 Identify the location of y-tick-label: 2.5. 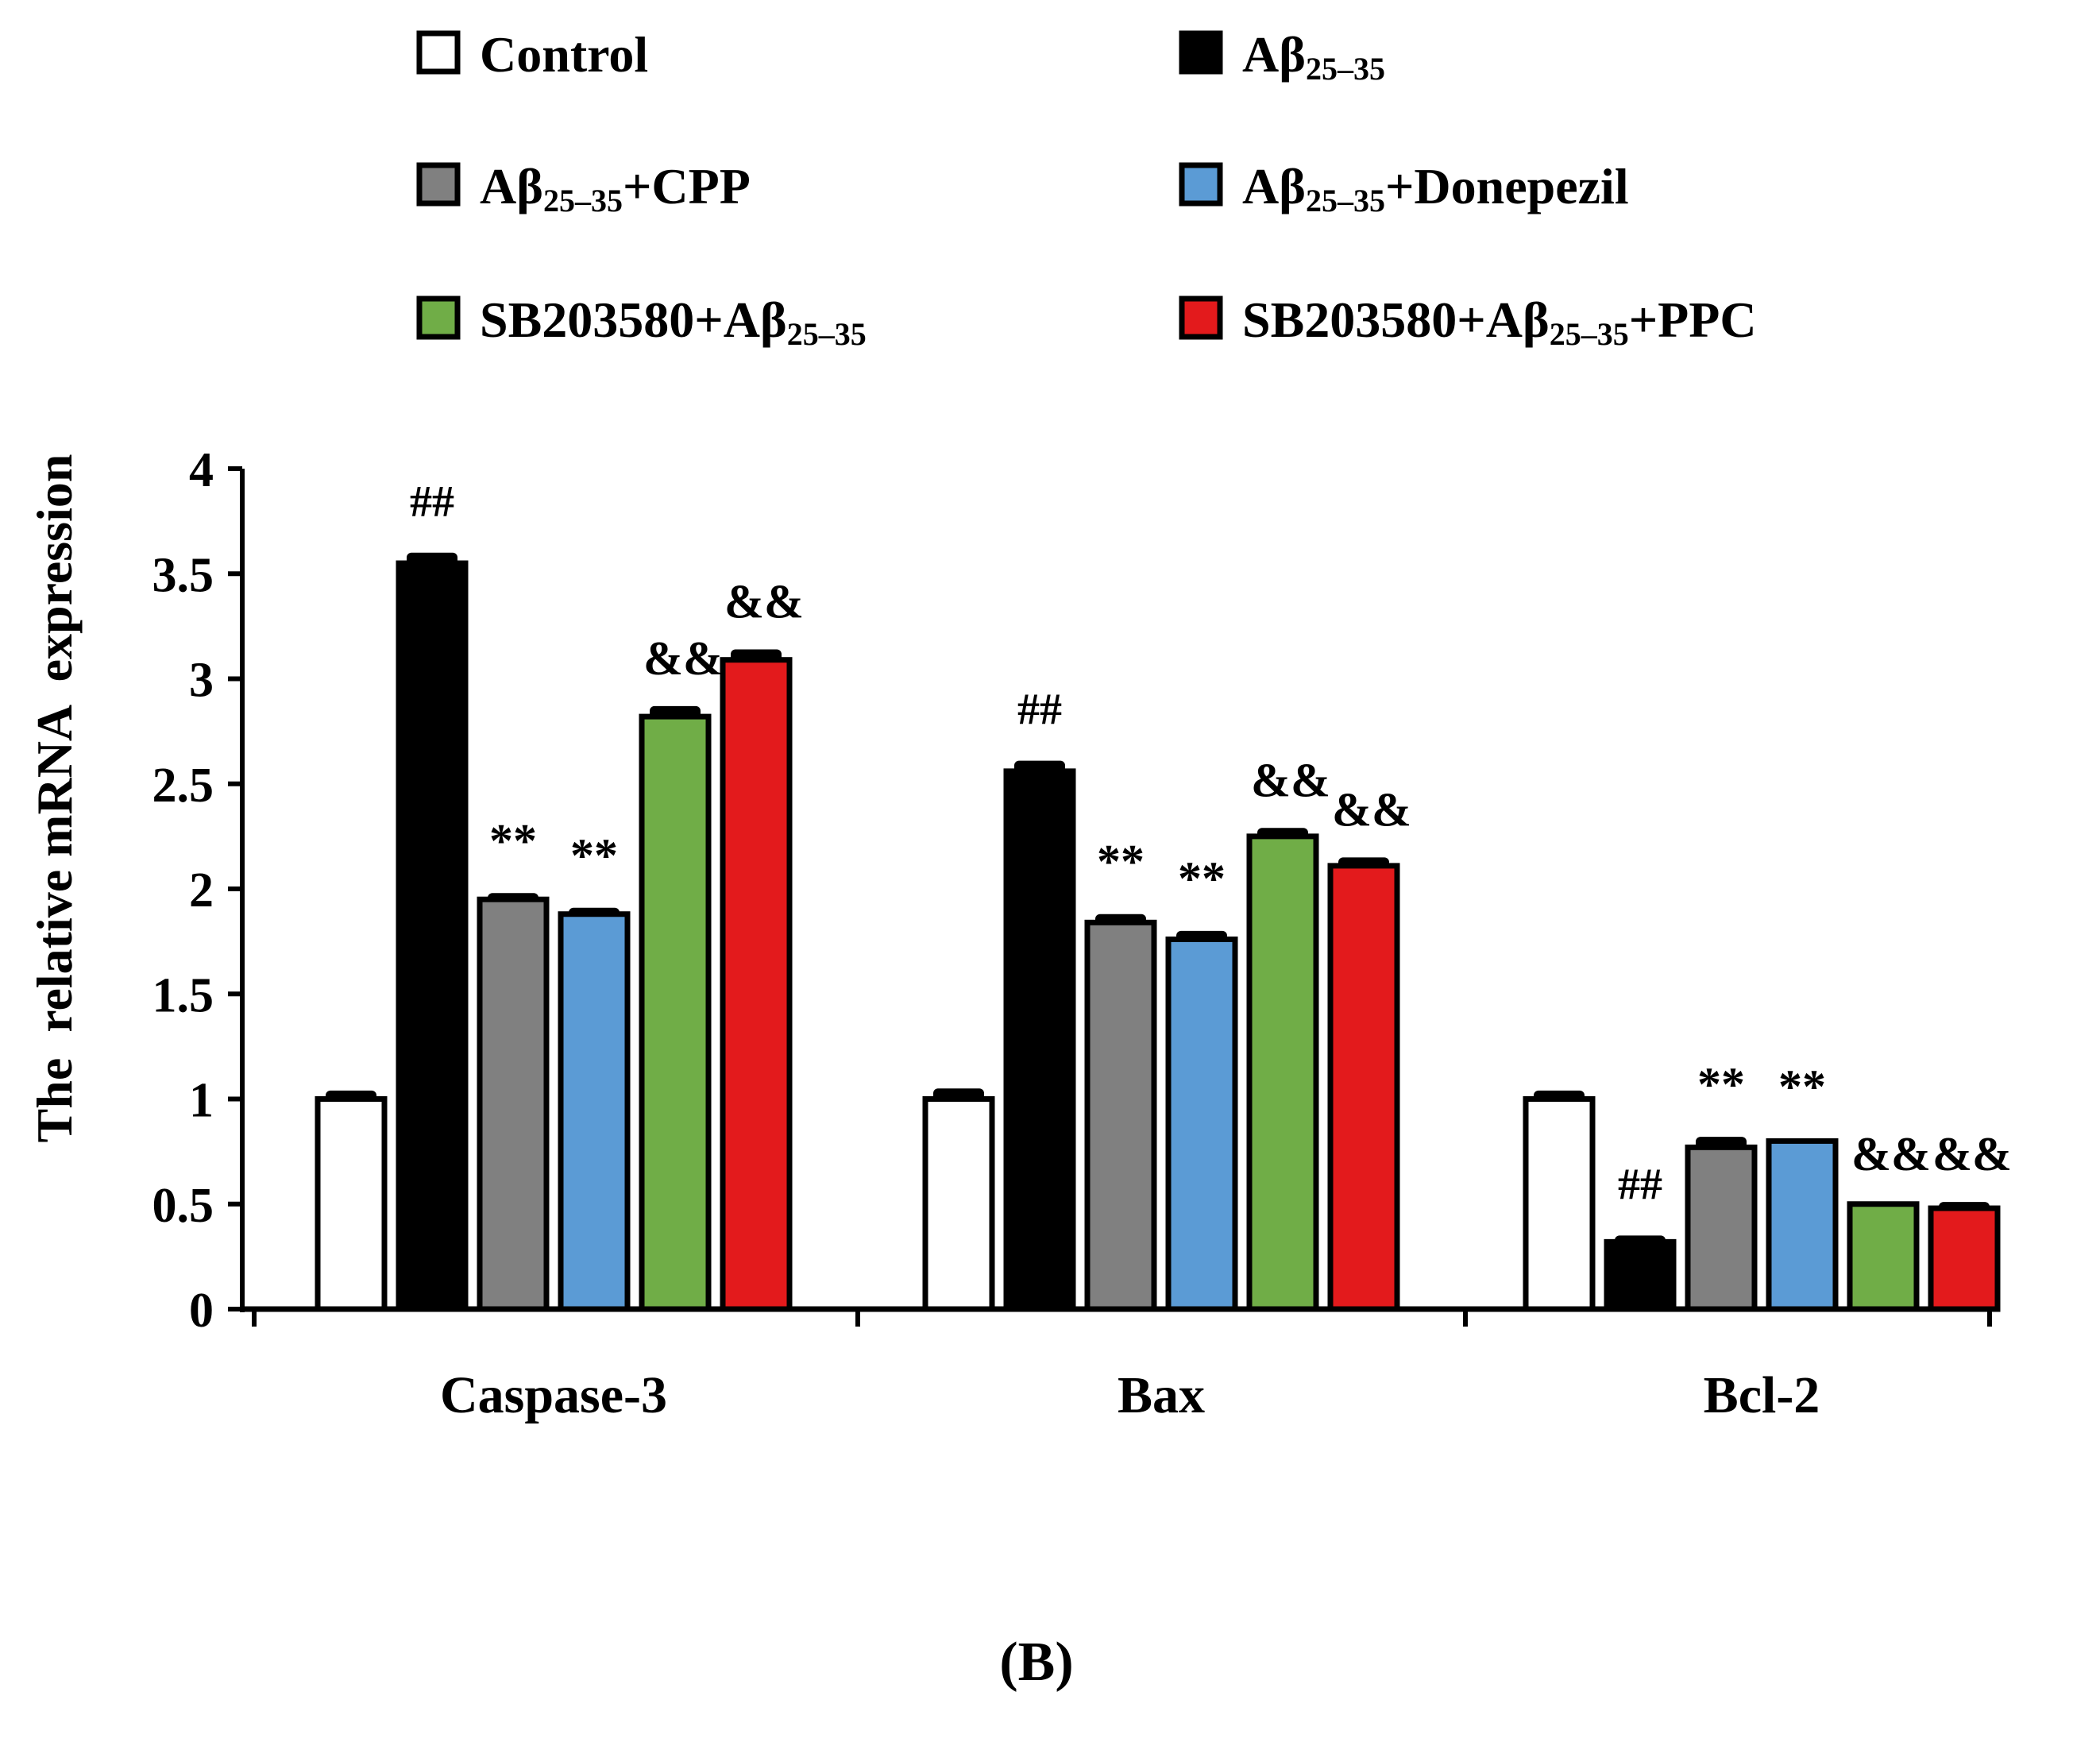
(183, 786).